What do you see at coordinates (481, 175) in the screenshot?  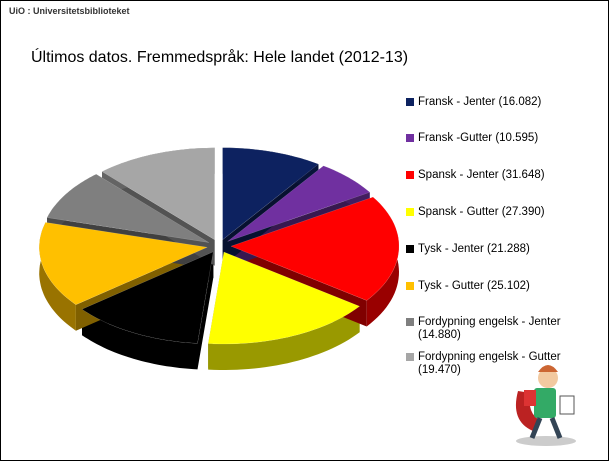 I see `legend-label: Spansk - Jenter (31.648)` at bounding box center [481, 175].